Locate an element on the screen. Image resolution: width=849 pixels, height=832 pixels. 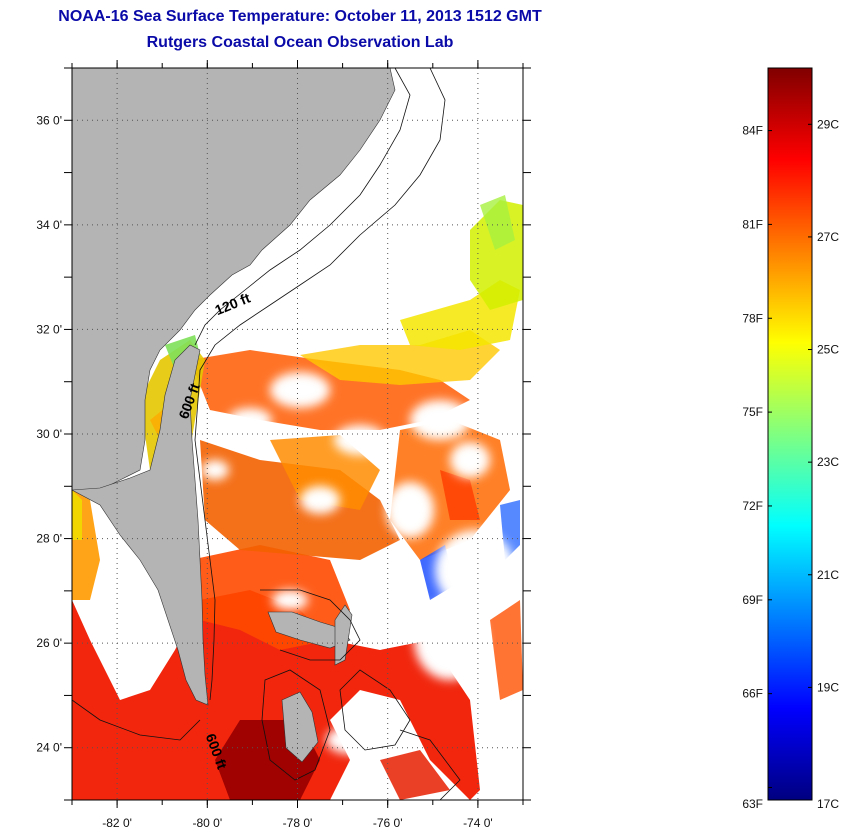
lat-tick-label: 26 0' is located at coordinates (49, 643).